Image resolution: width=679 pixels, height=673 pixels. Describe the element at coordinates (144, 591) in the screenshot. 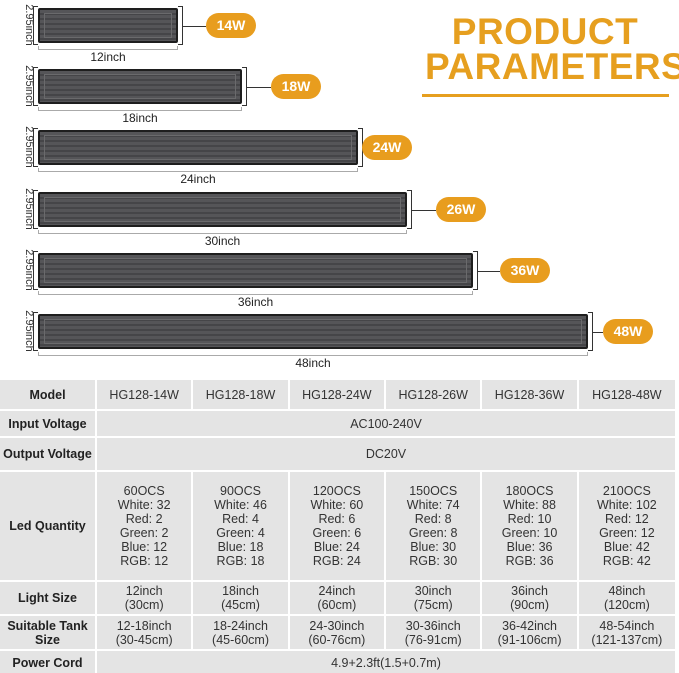

I see `cell-line: 12inch` at that location.